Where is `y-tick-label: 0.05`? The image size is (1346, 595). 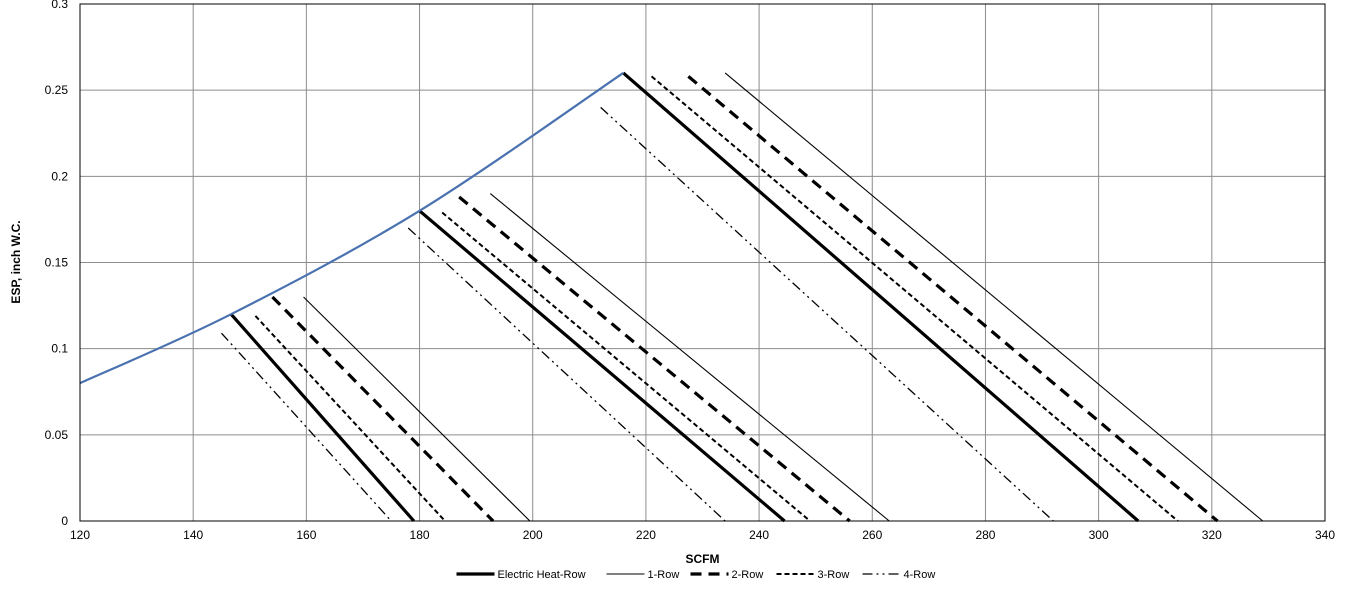 y-tick-label: 0.05 is located at coordinates (57, 435).